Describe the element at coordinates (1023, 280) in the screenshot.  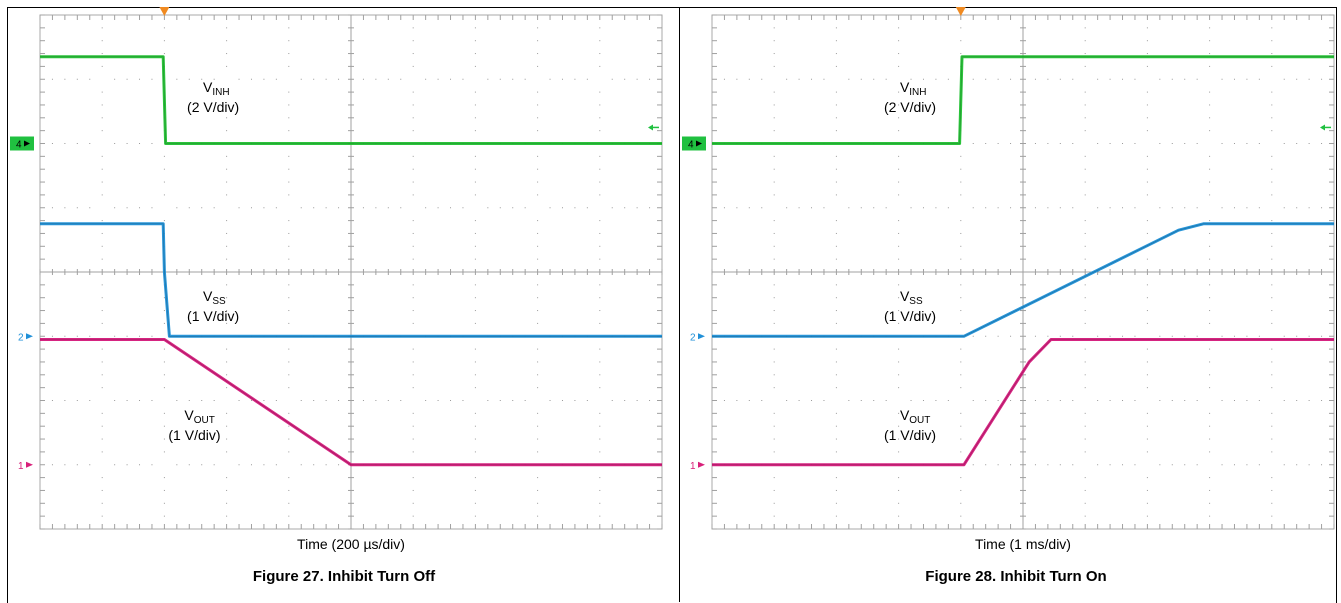
I see `trace-vss` at that location.